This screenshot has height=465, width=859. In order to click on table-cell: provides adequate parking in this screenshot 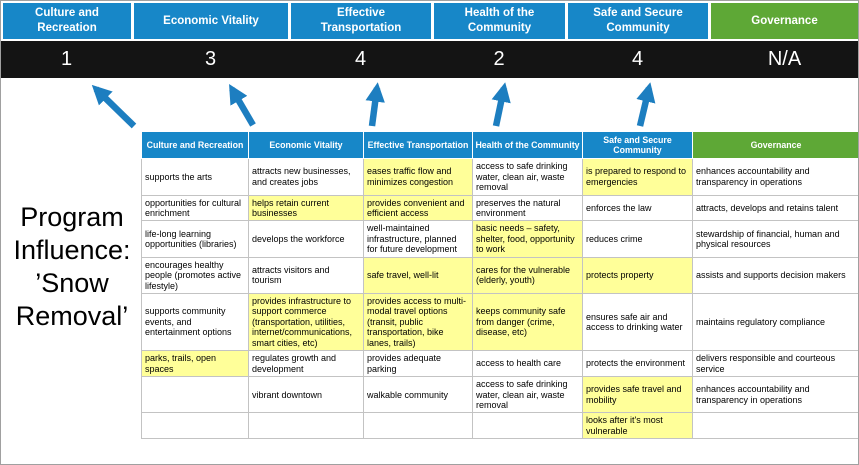, I will do `click(418, 364)`.